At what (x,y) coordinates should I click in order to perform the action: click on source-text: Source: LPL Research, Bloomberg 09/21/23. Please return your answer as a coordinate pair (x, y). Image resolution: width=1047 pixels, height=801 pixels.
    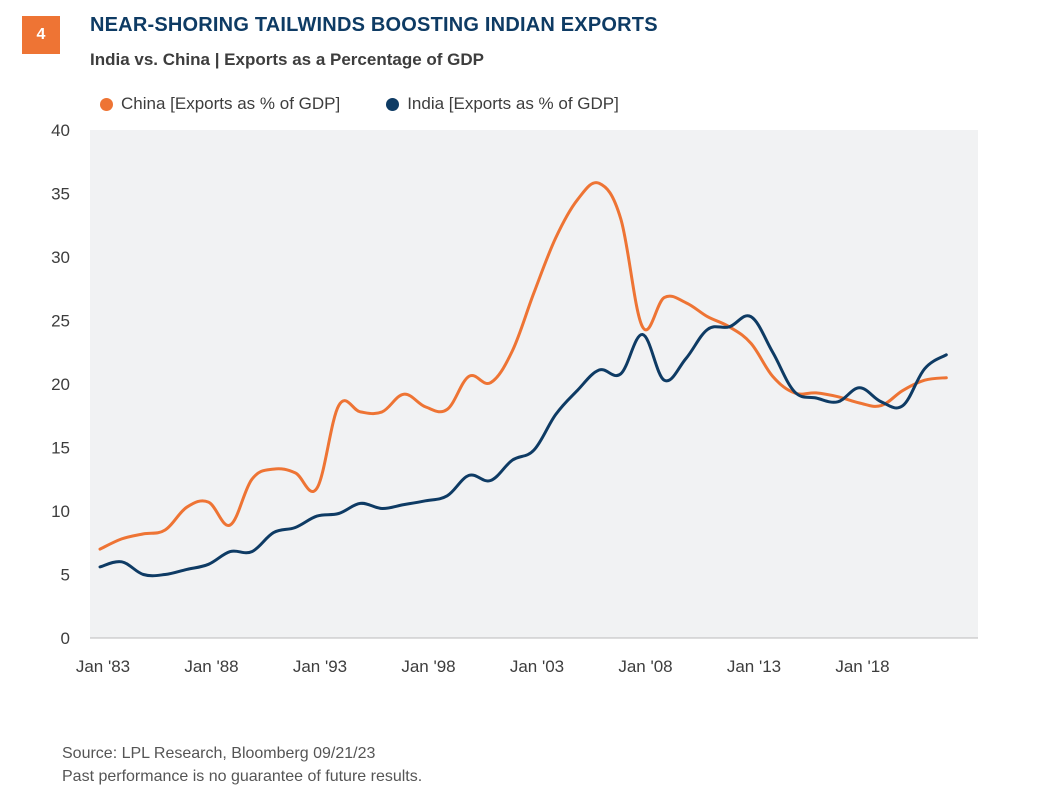
    Looking at the image, I should click on (219, 753).